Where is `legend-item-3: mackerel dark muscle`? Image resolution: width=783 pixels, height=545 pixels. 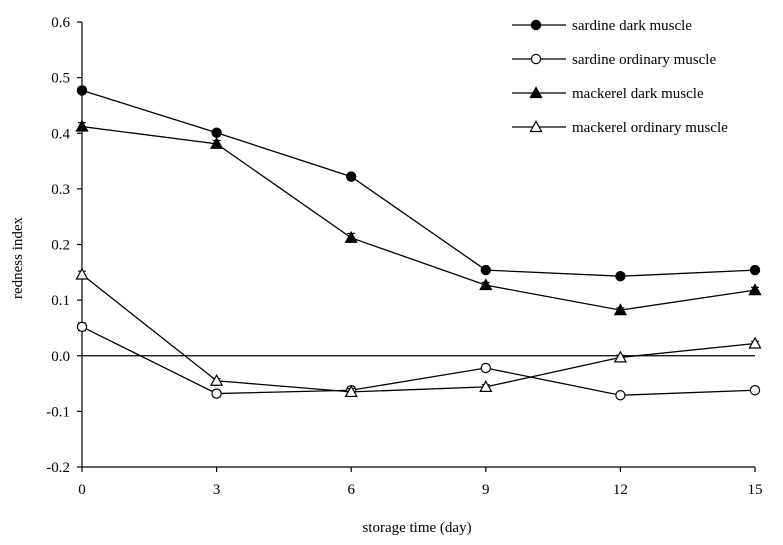 legend-item-3: mackerel dark muscle is located at coordinates (608, 94).